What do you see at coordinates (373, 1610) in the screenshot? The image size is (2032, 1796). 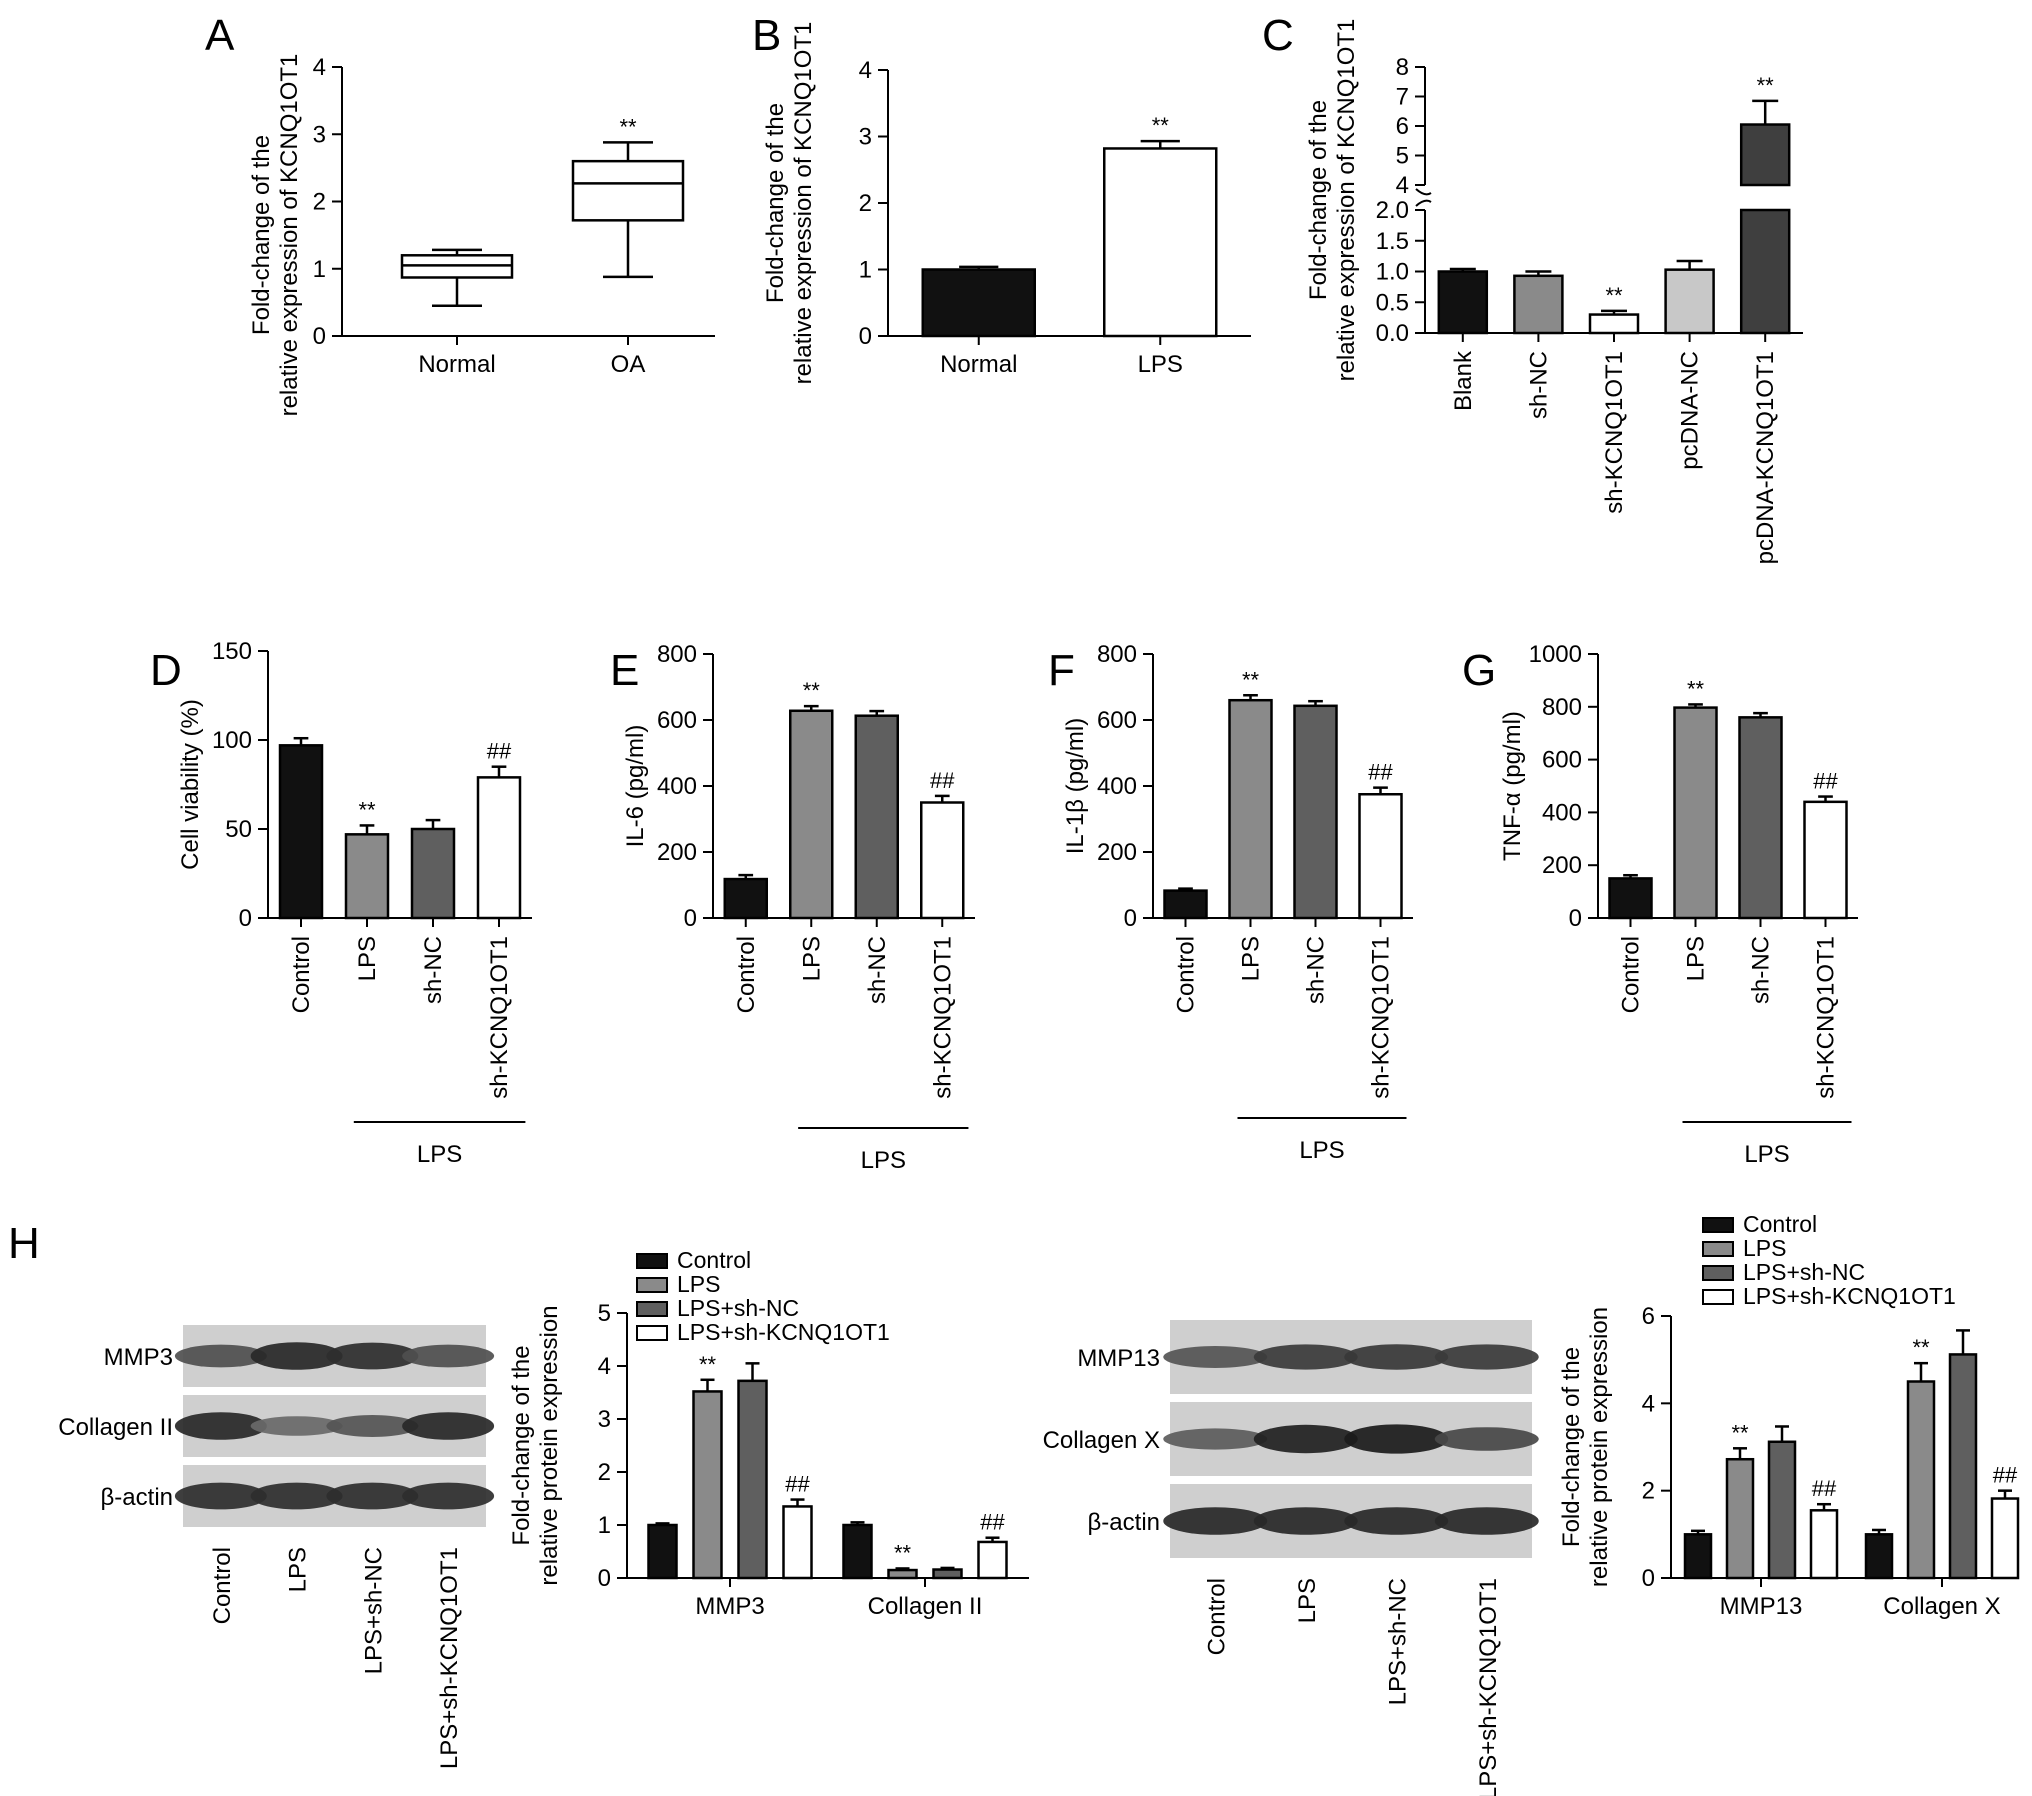 I see `blot-lane-label: LPS+sh-NC` at bounding box center [373, 1610].